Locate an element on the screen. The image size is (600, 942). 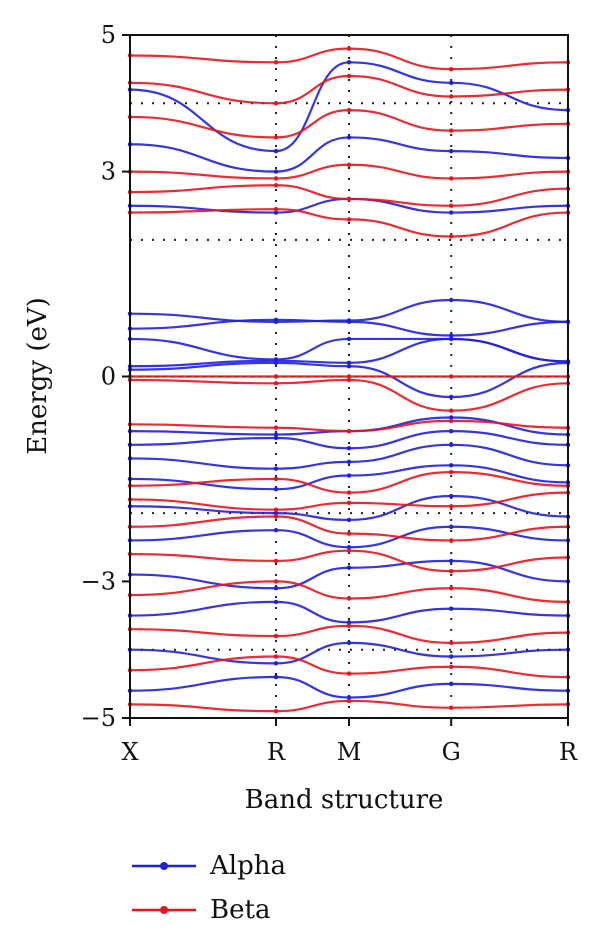
legend-marker-beta is located at coordinates (164, 910).